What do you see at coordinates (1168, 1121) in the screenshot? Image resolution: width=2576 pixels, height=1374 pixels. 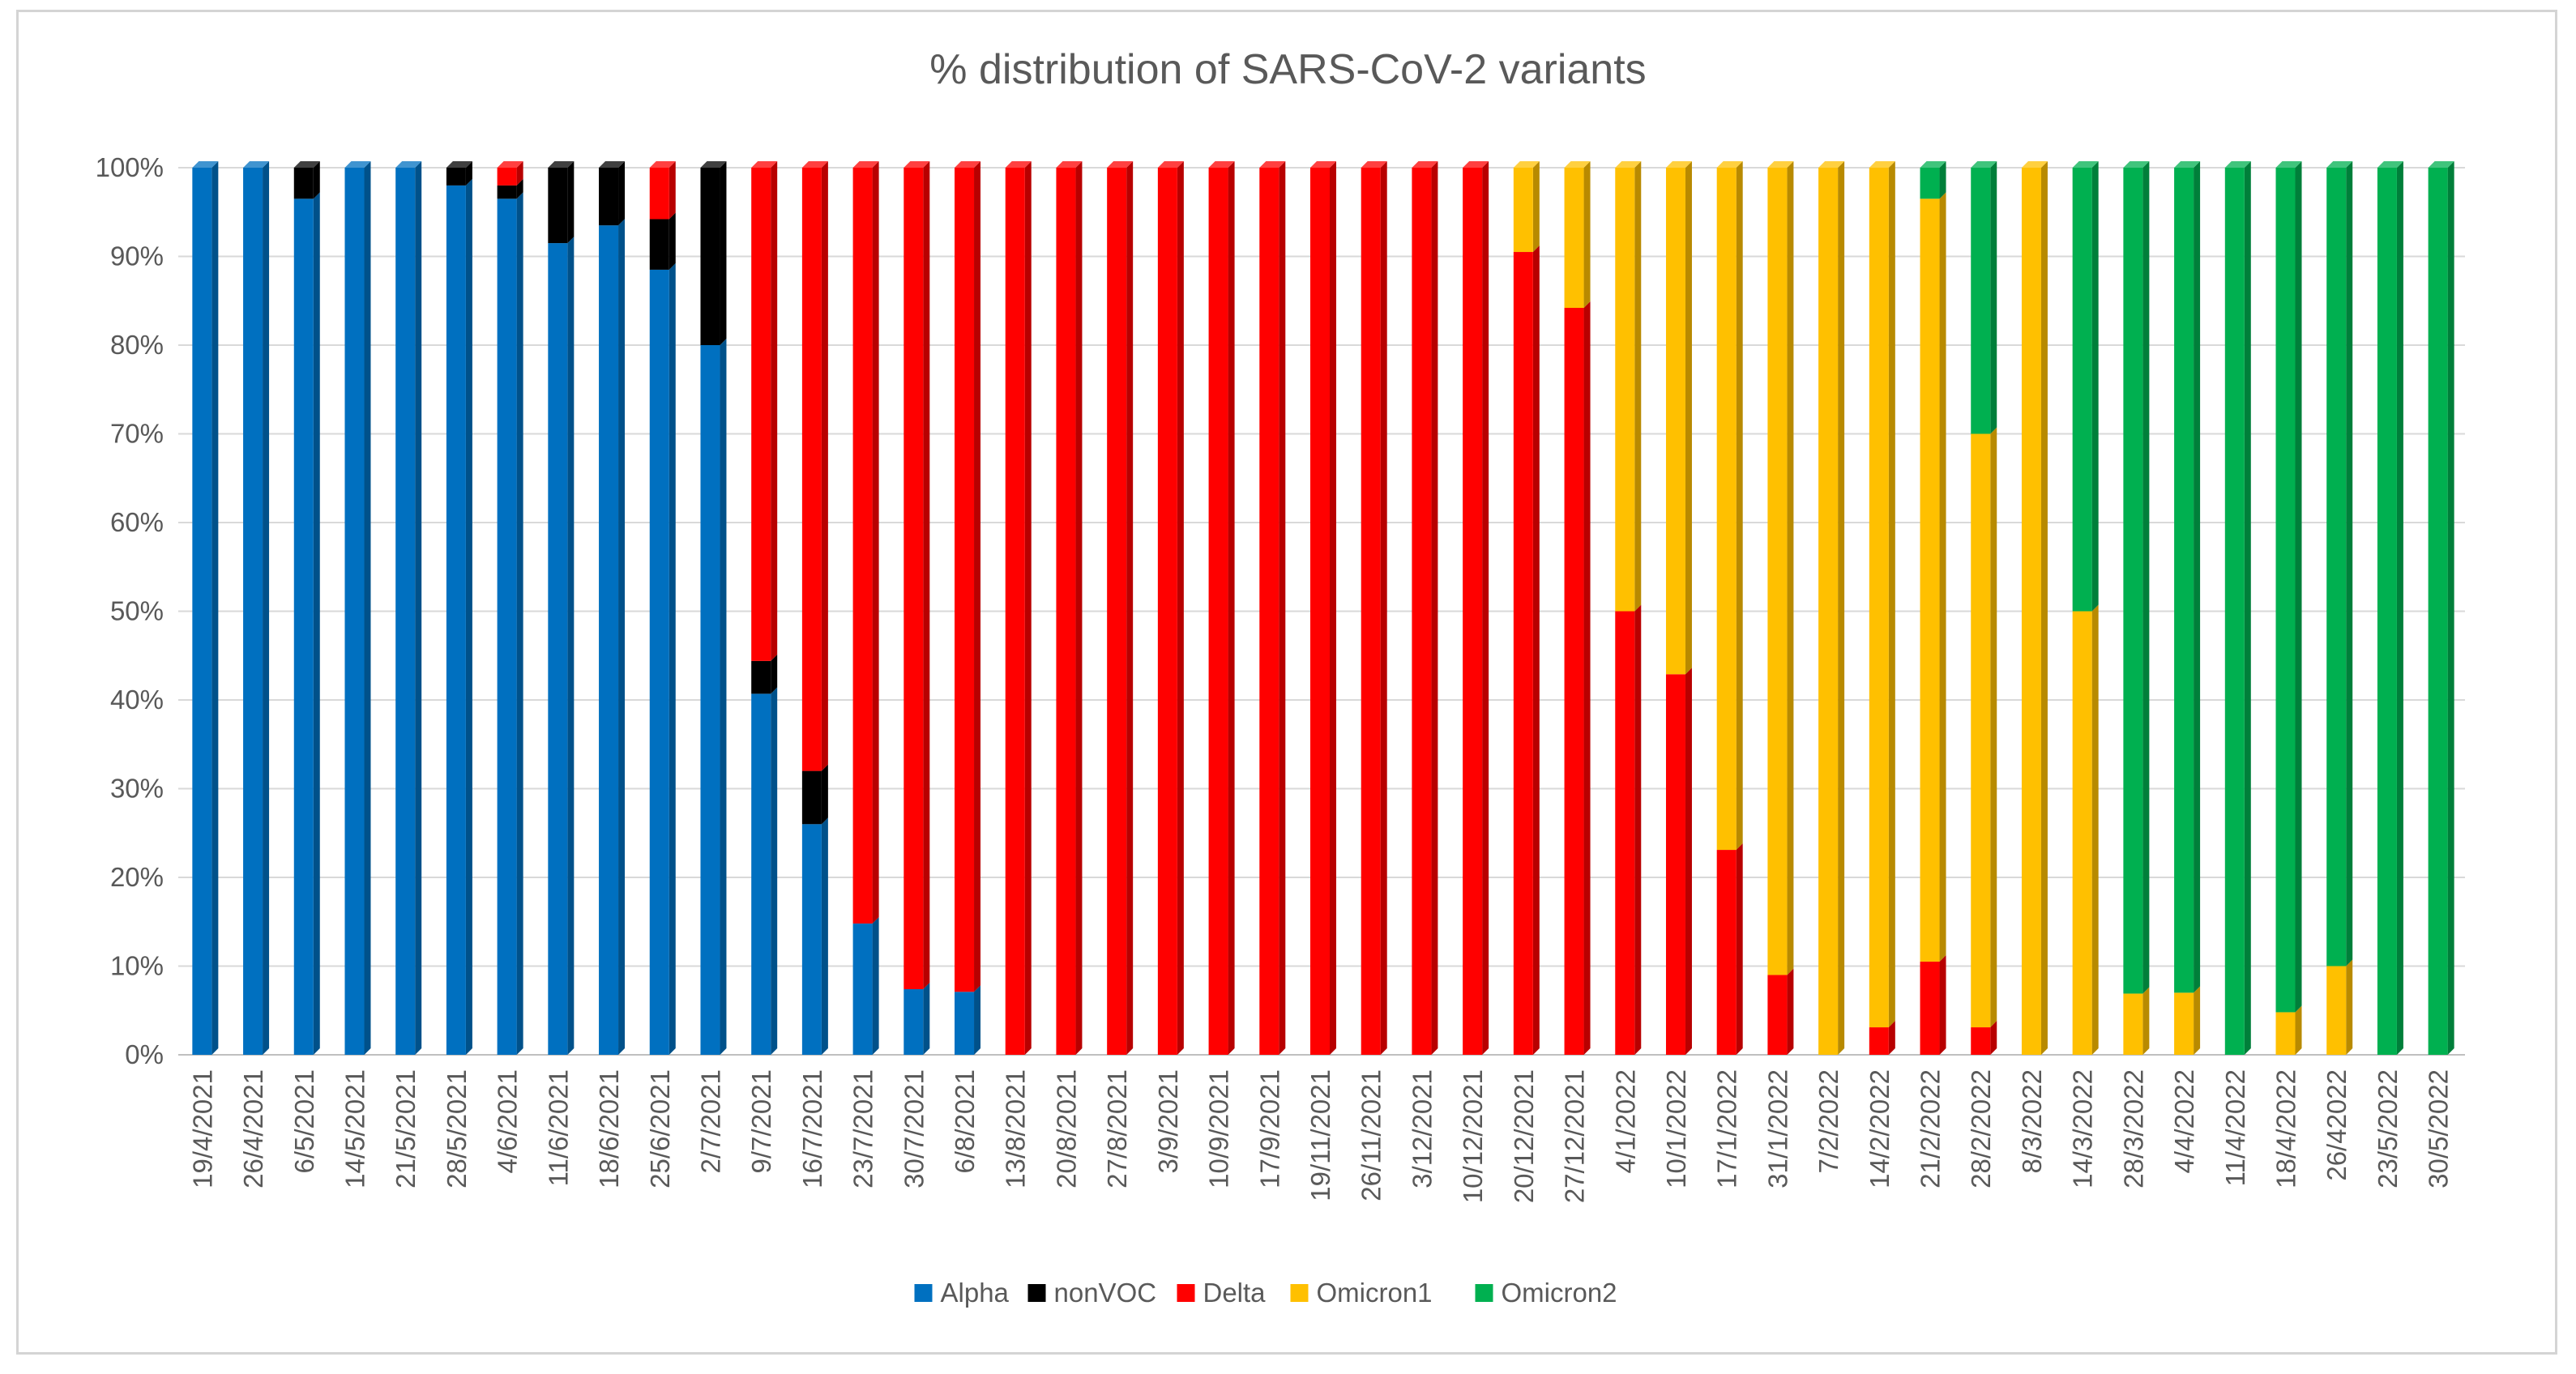 I see `x-tick-label: 3/9/2021` at bounding box center [1168, 1121].